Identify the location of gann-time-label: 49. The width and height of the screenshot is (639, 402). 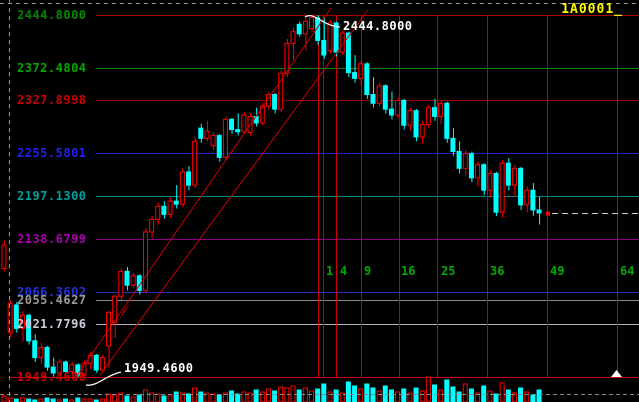
(557, 271).